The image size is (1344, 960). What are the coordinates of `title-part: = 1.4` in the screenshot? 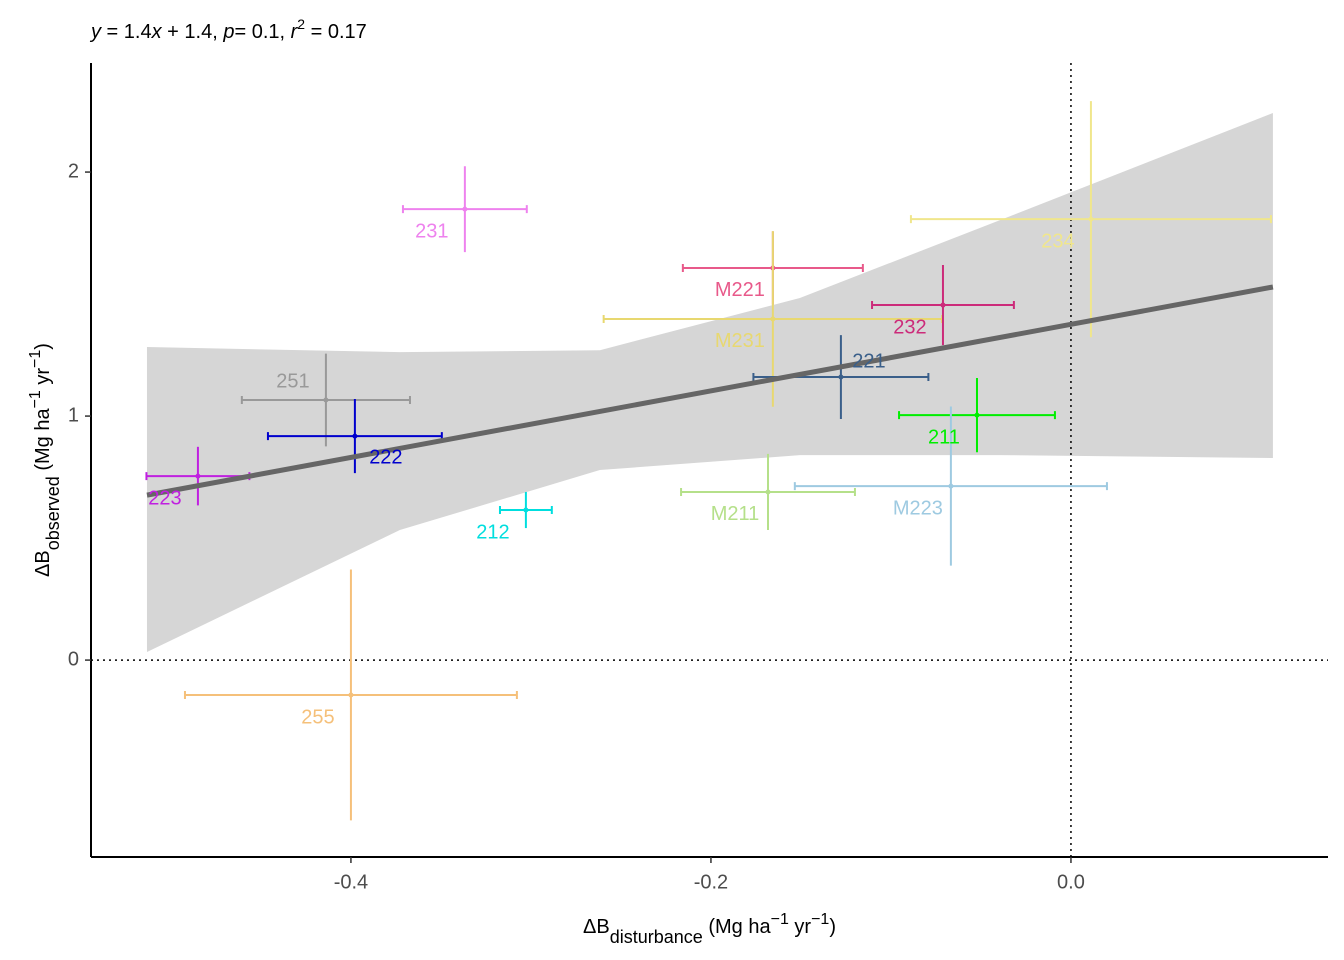 It's located at (126, 32).